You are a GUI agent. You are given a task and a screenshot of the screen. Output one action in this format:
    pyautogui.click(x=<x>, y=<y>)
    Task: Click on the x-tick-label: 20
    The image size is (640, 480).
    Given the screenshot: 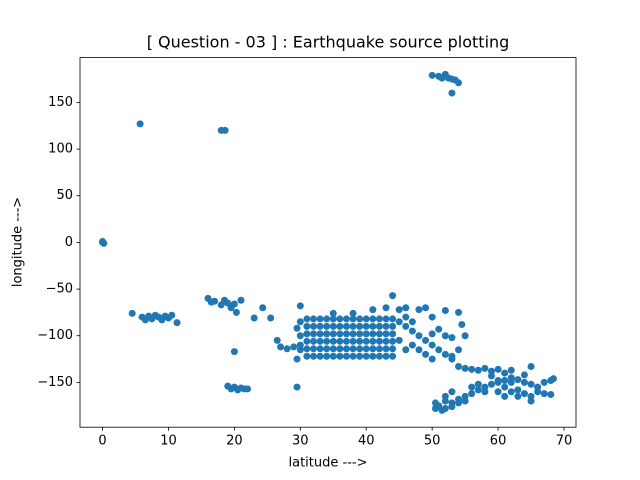 What is the action you would take?
    pyautogui.click(x=234, y=441)
    